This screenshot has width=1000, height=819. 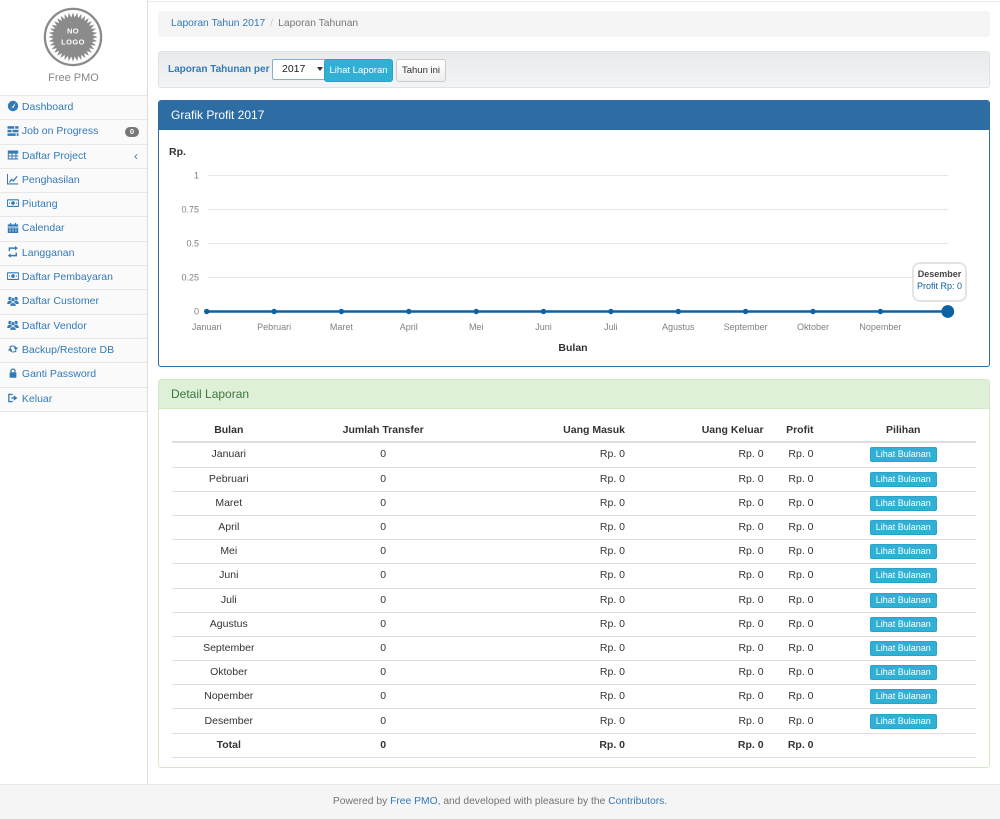 What do you see at coordinates (192, 244) in the screenshot?
I see `svg-text: 0.5` at bounding box center [192, 244].